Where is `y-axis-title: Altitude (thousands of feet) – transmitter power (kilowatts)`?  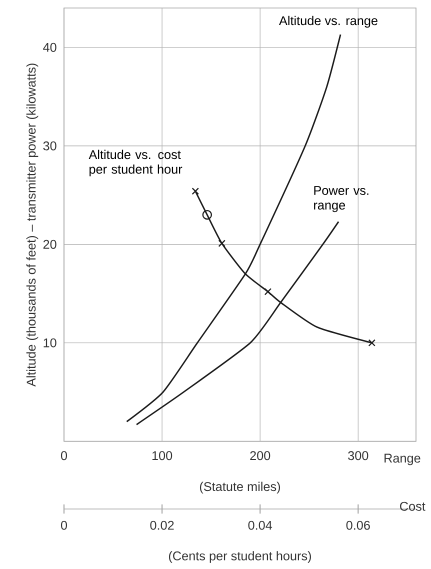
y-axis-title: Altitude (thousands of feet) – transmitter power (kilowatts) is located at coordinates (32, 225).